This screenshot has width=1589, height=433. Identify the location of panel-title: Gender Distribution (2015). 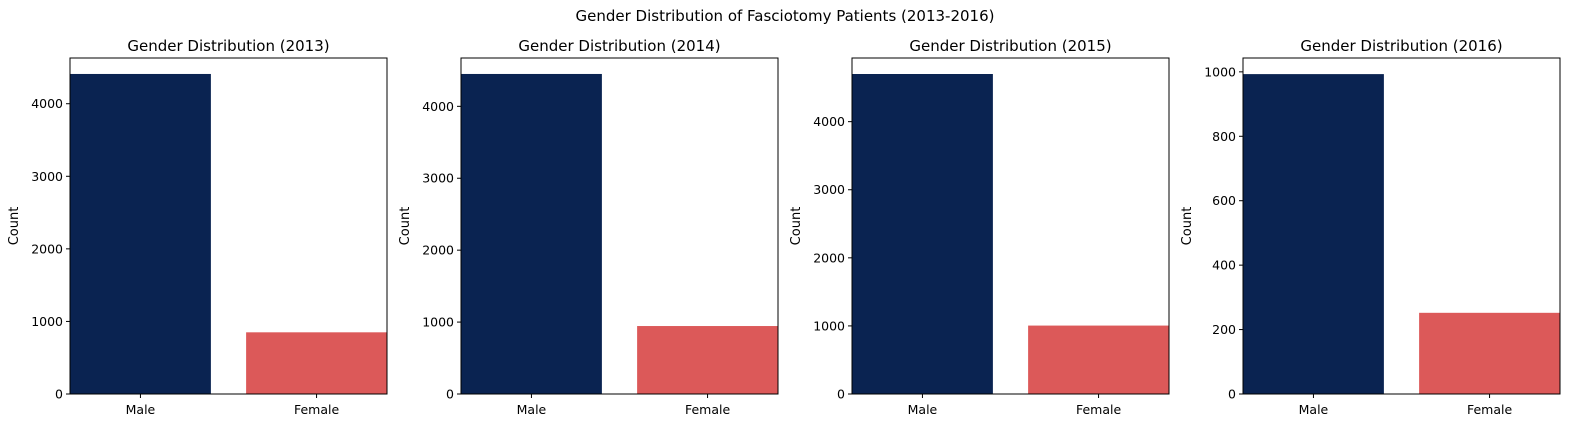
(1010, 46).